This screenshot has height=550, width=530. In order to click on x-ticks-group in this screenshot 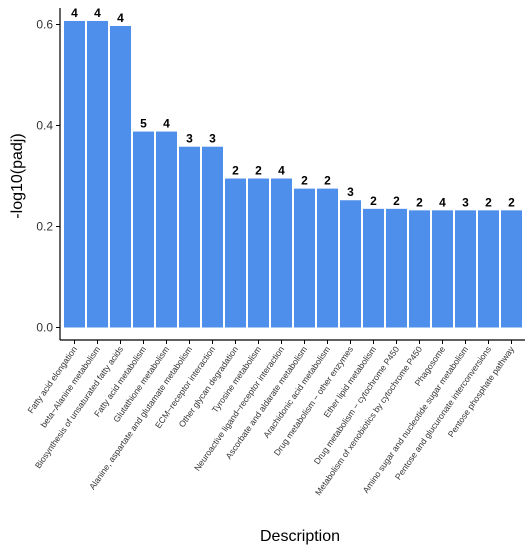, I will do `click(293, 342)`.